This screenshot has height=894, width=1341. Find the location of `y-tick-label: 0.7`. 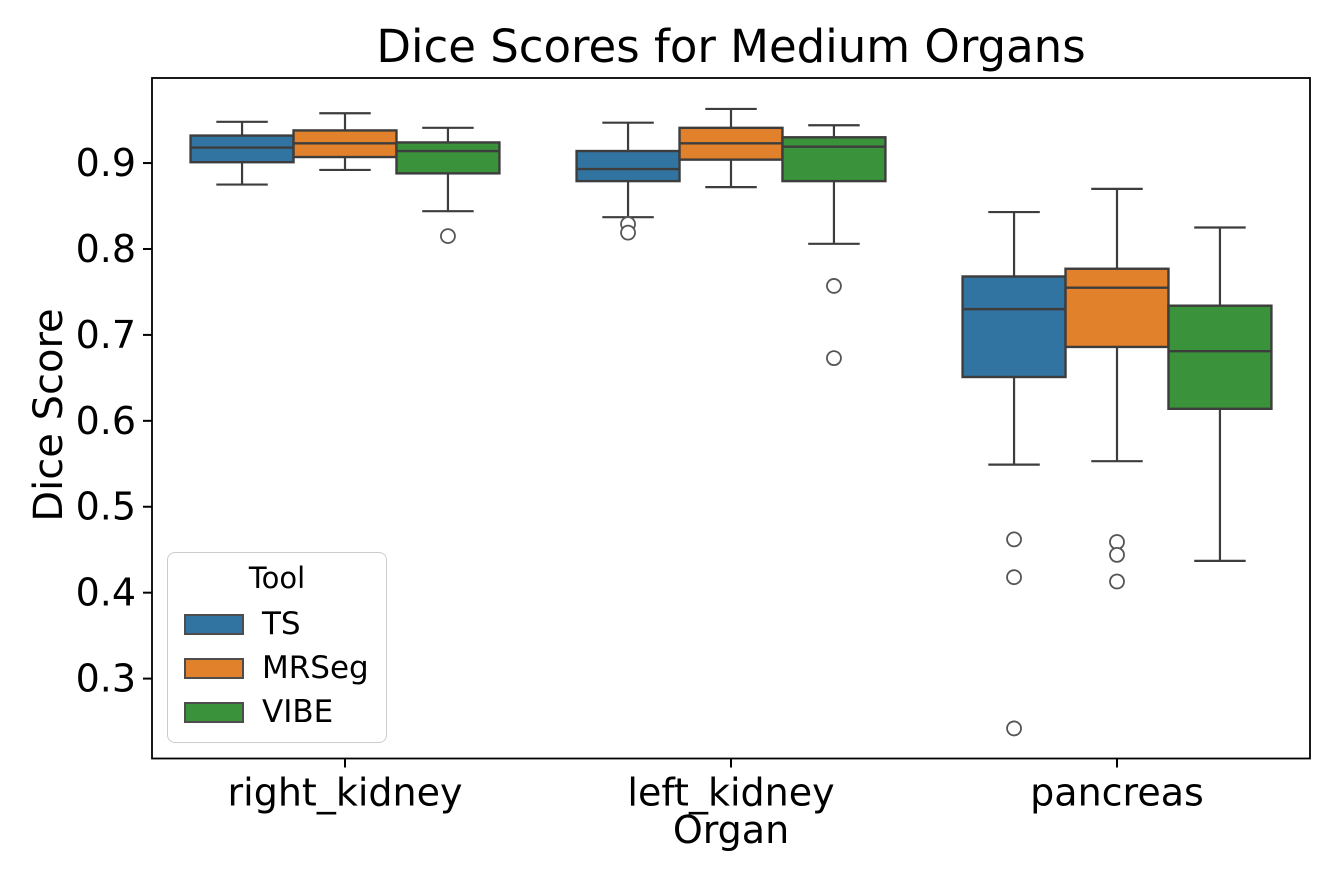

y-tick-label: 0.7 is located at coordinates (106, 335).